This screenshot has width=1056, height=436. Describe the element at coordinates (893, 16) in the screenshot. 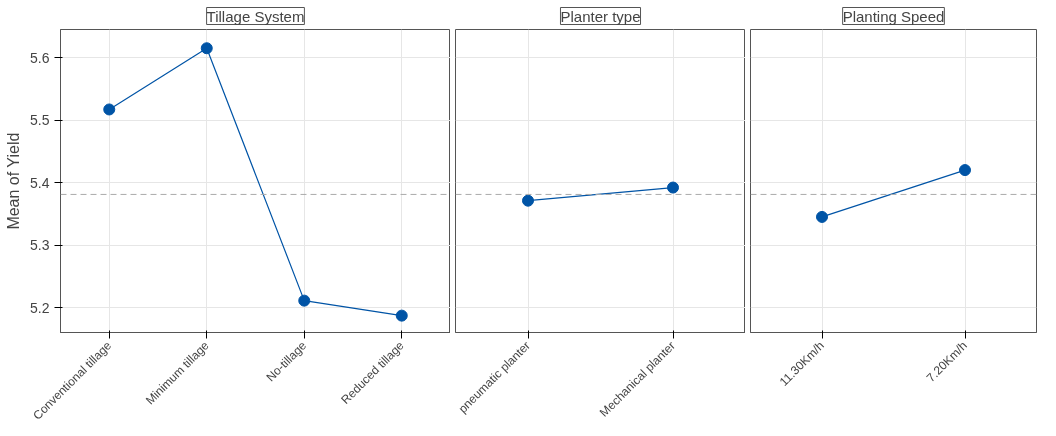

I see `chart-title: Planting Speed` at that location.